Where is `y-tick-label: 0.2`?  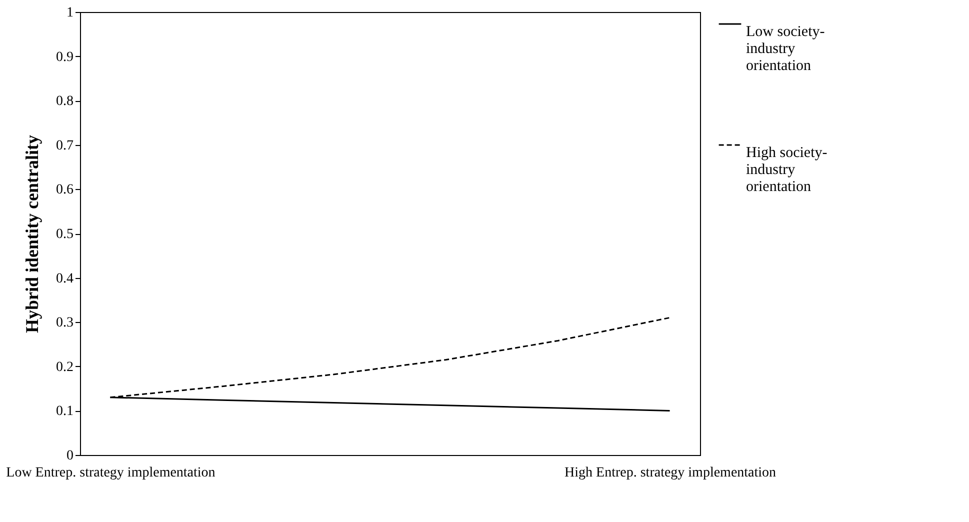 y-tick-label: 0.2 is located at coordinates (65, 367).